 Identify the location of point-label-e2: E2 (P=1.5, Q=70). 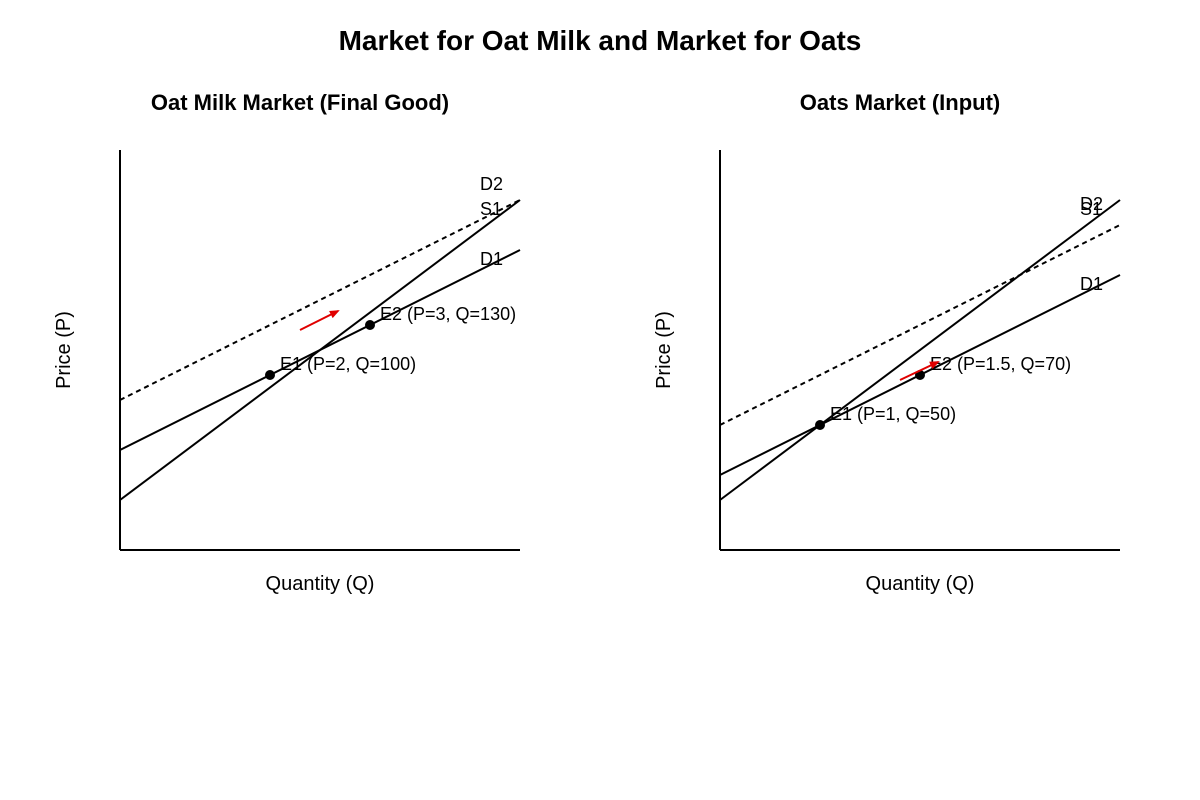
(1000, 364).